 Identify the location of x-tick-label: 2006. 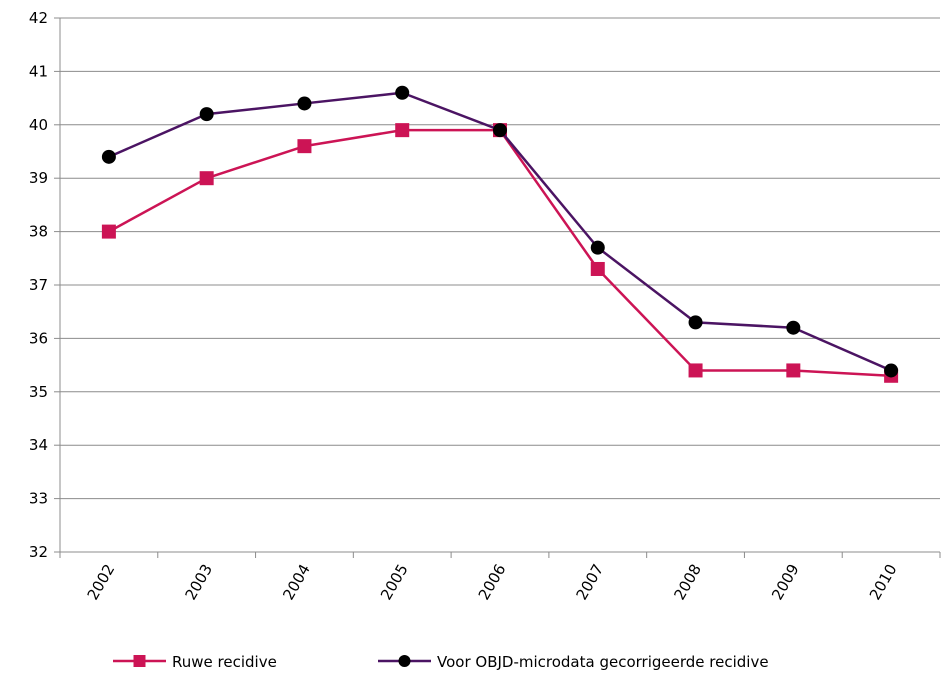
(492, 582).